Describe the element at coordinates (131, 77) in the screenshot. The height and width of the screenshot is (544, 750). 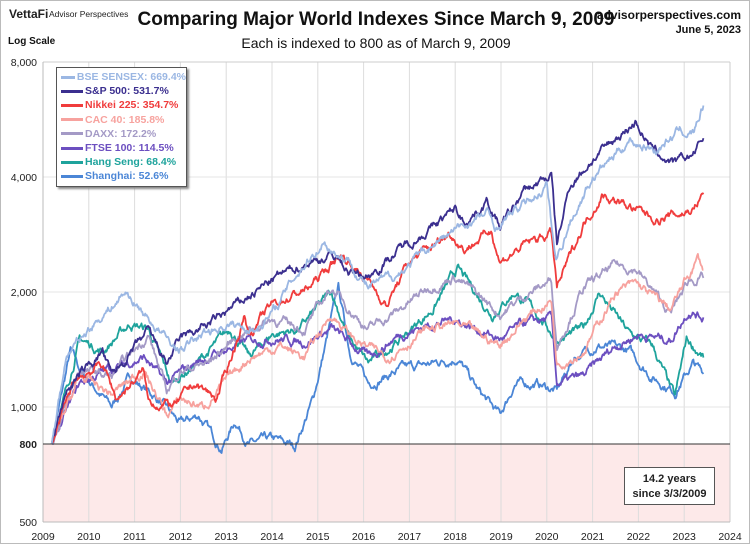
I see `legend-label: BSE SENSEX: 669.4%` at that location.